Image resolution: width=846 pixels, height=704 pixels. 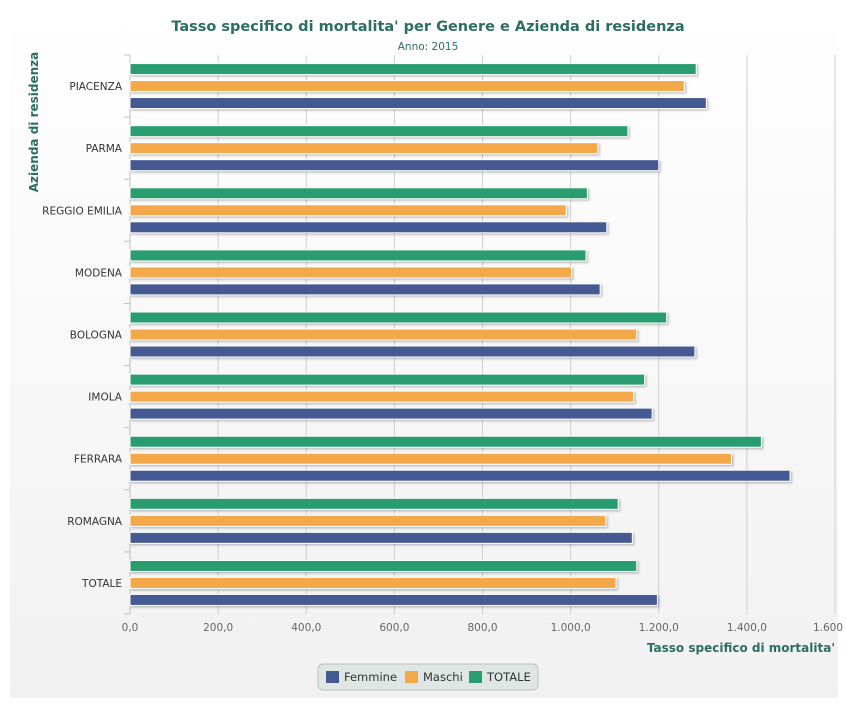 I want to click on y-axis-title: Azienda di residenza, so click(x=34, y=122).